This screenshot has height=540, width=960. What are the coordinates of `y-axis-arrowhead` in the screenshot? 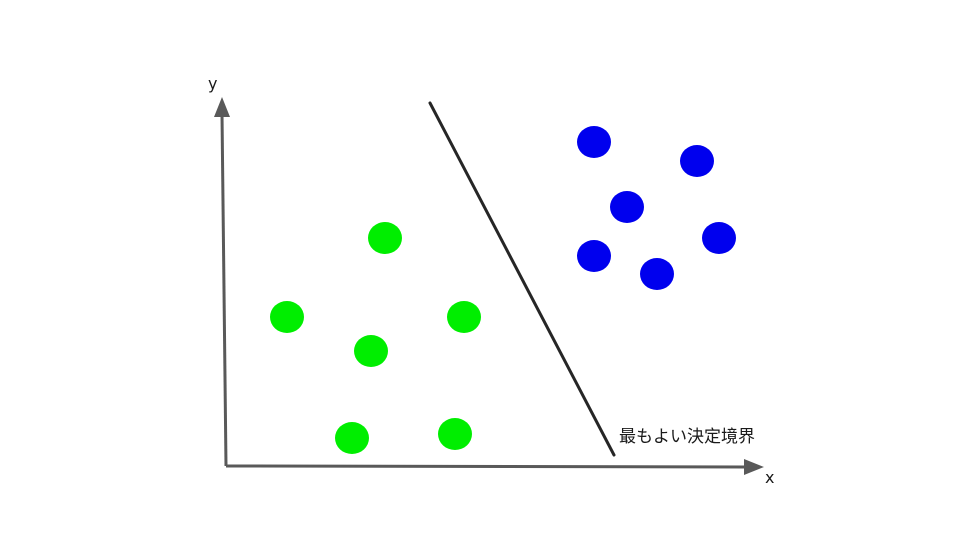 It's located at (222, 107).